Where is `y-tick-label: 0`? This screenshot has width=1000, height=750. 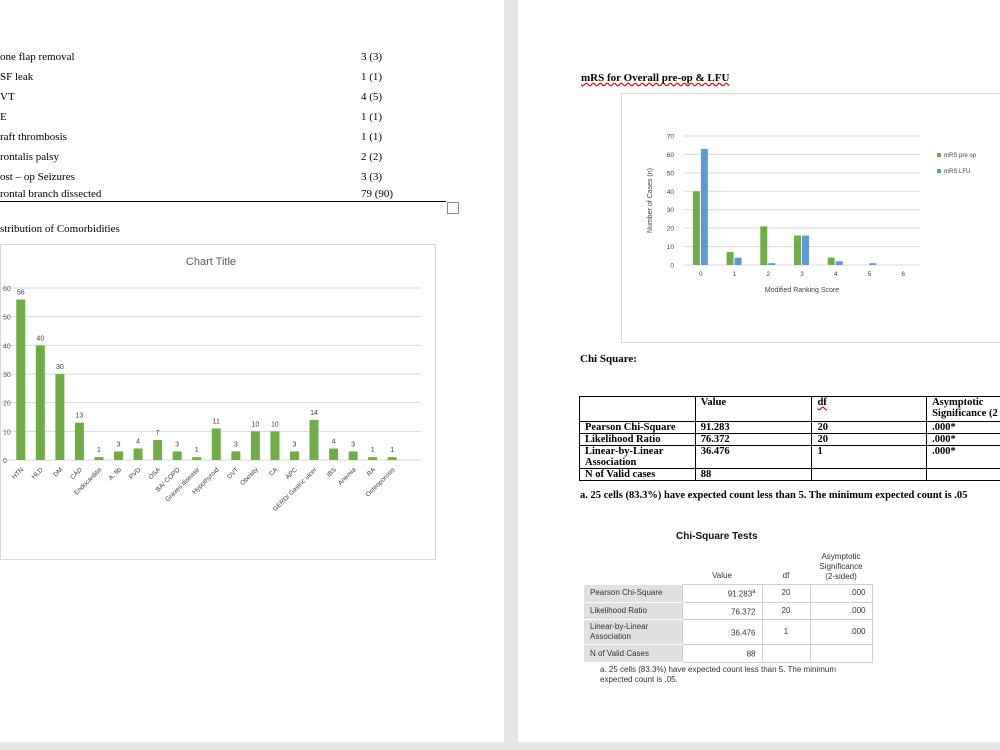 y-tick-label: 0 is located at coordinates (5, 461).